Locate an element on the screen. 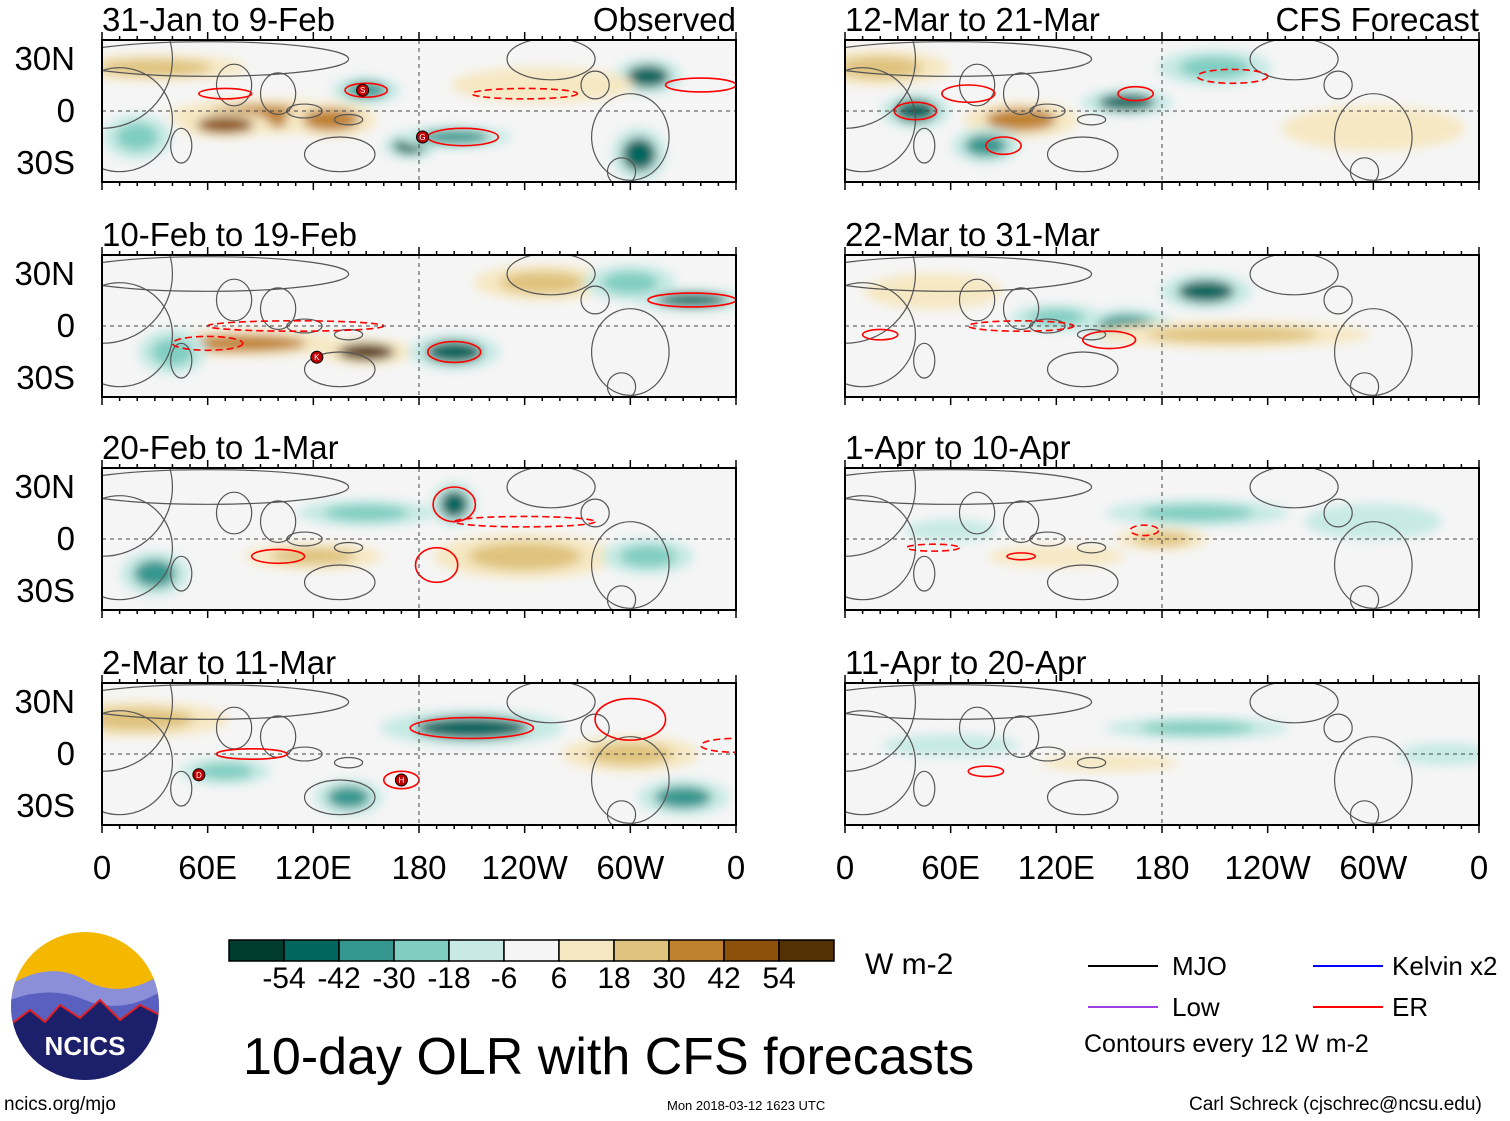 This screenshot has width=1510, height=1121. lon-label: 60W is located at coordinates (1373, 867).